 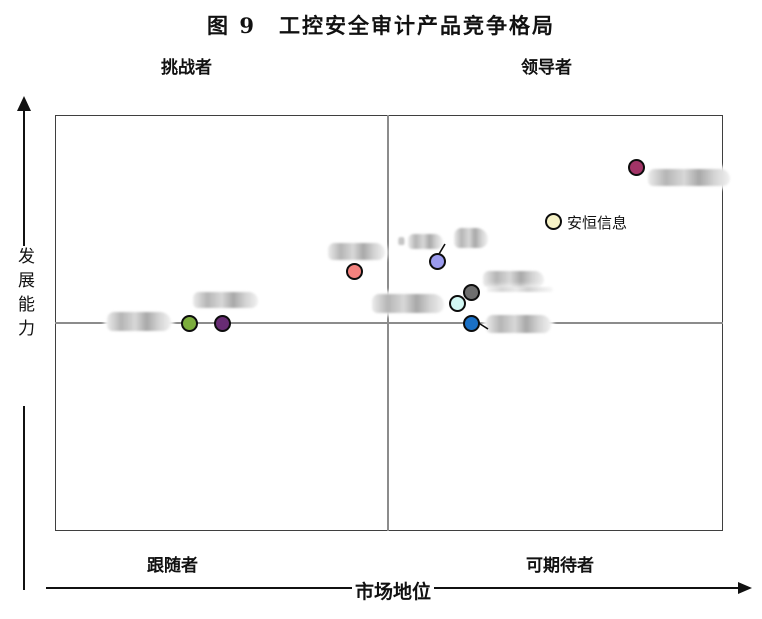 What do you see at coordinates (471, 323) in the screenshot?
I see `point-blue` at bounding box center [471, 323].